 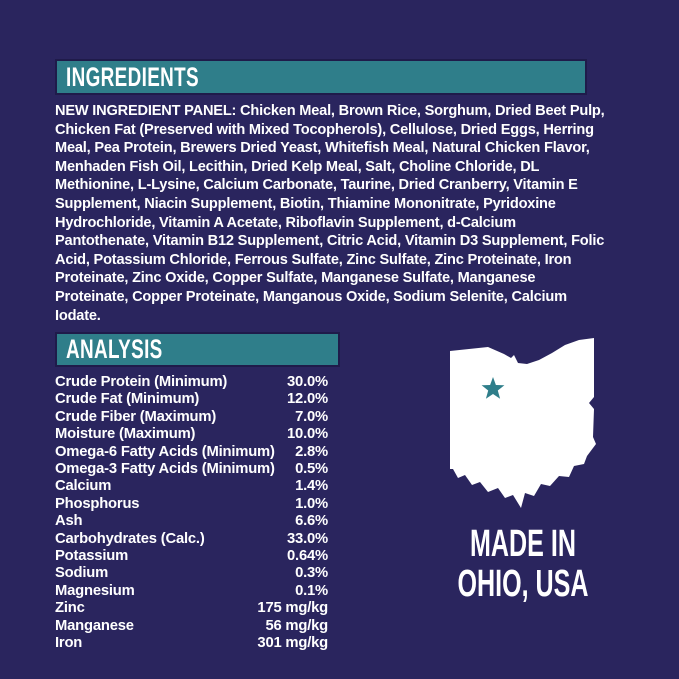 I want to click on analysis-row: Potassium 0.64%, so click(x=191, y=556).